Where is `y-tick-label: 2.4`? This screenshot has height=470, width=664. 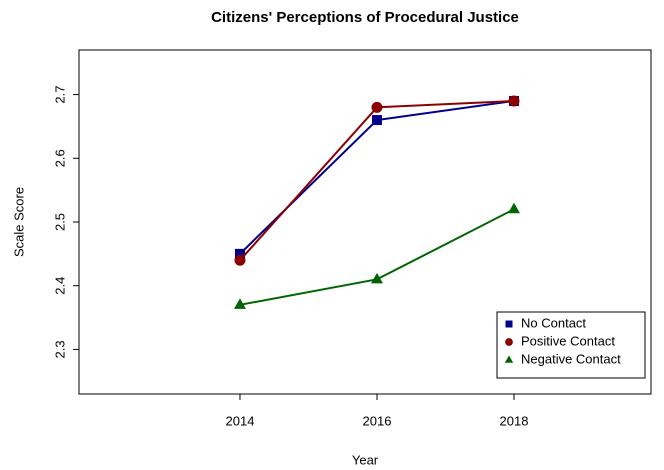
y-tick-label: 2.4 is located at coordinates (59, 286).